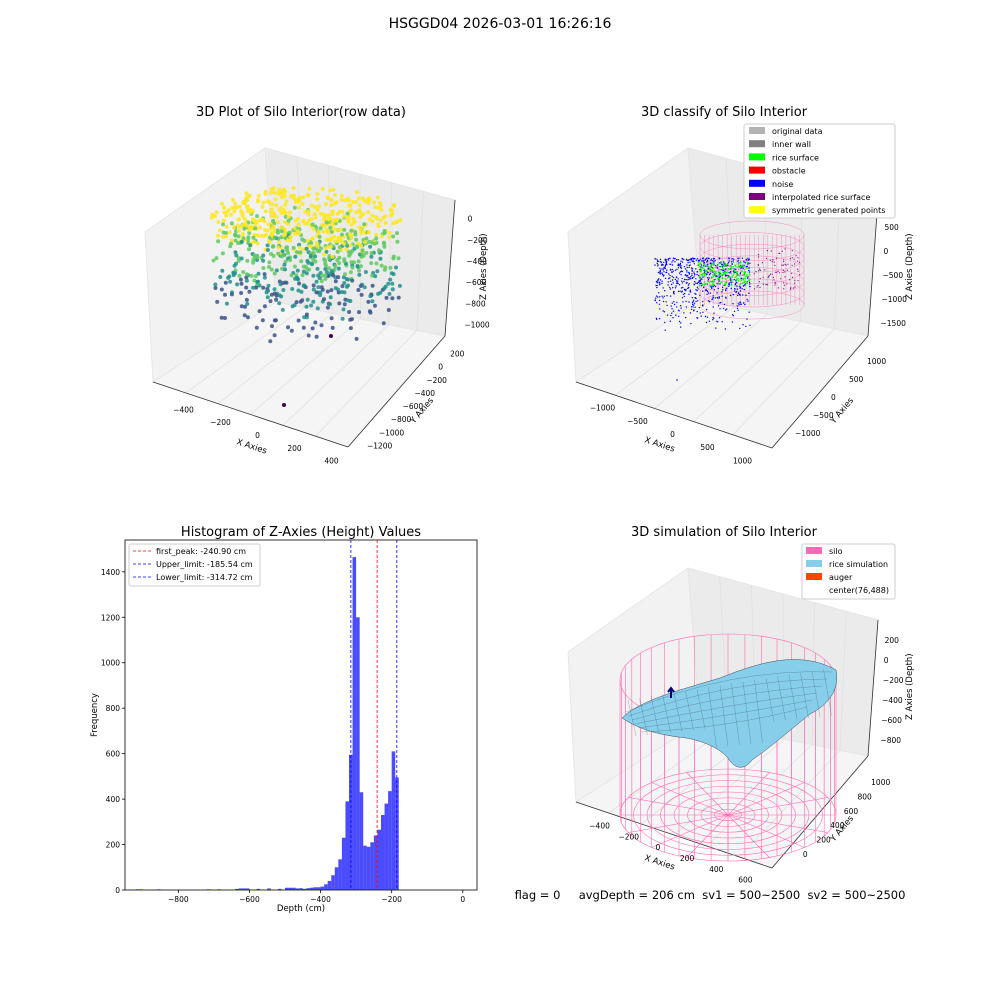 The image size is (1000, 1000). I want to click on z-tick-label: −200, so click(893, 680).